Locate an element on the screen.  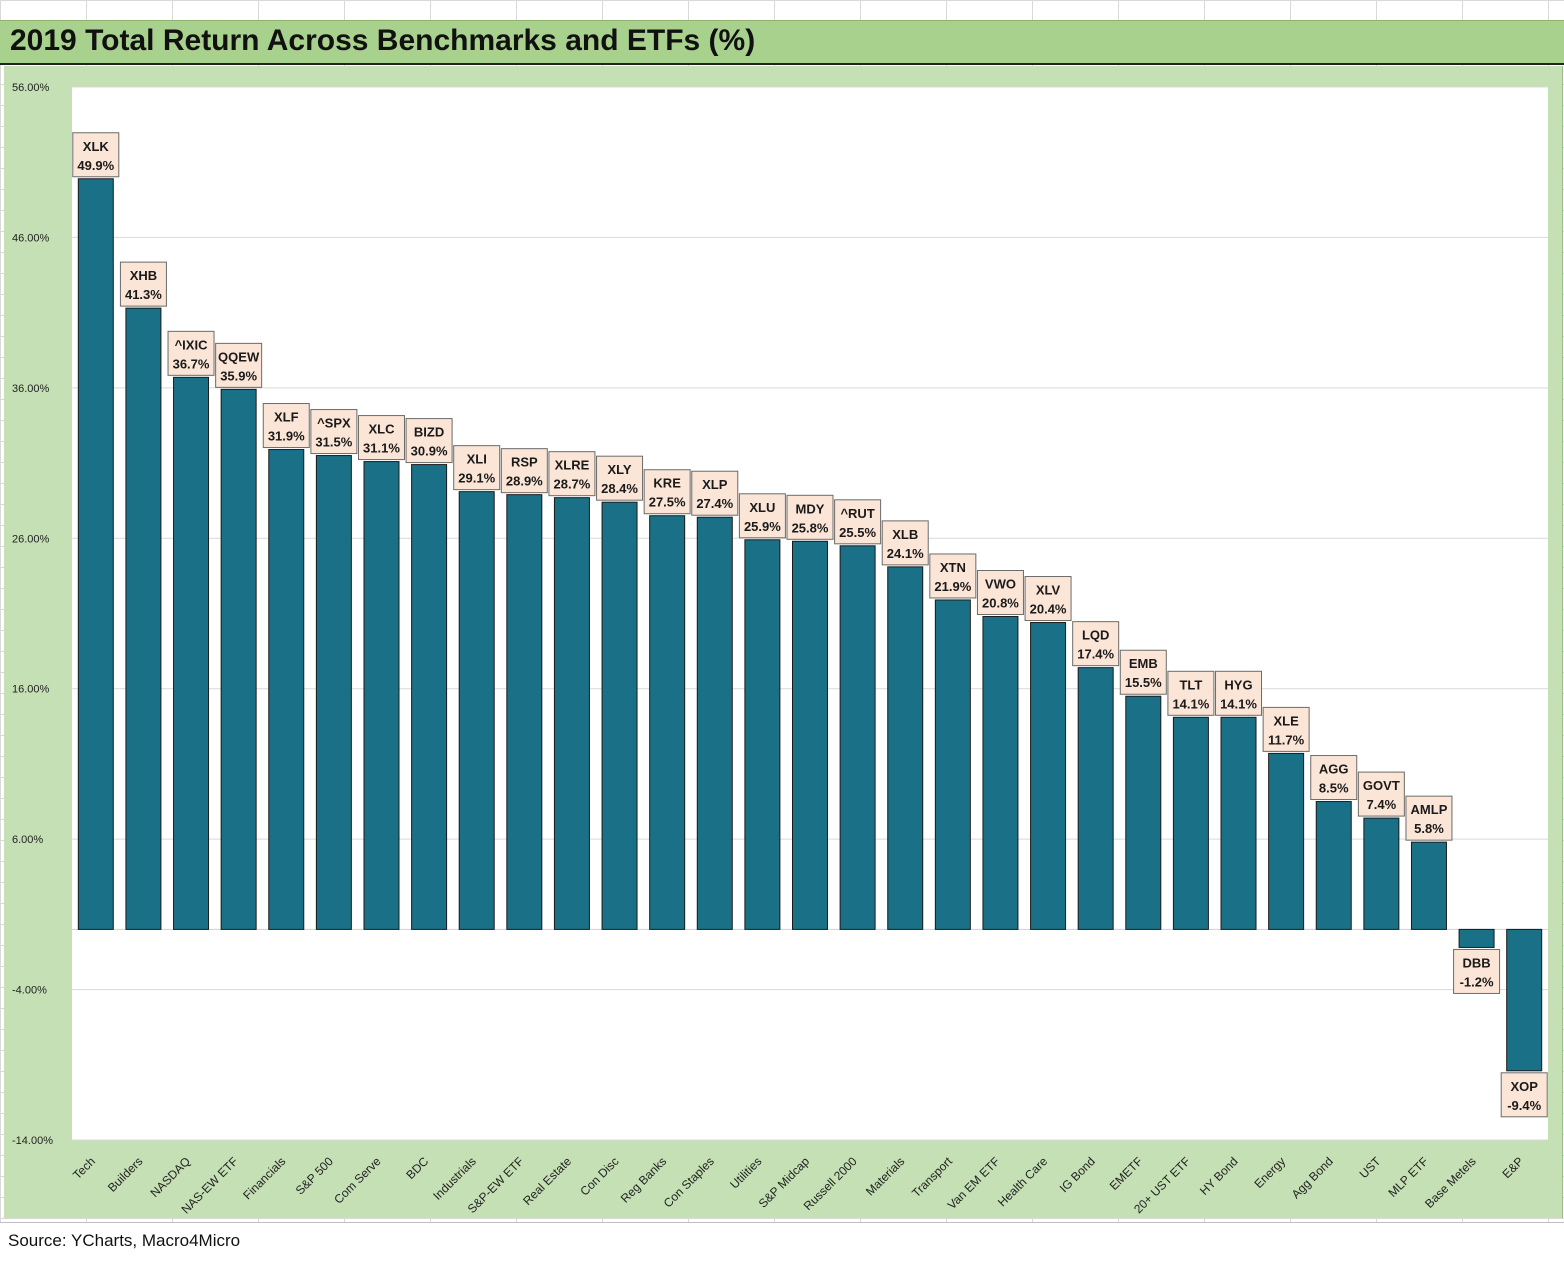
category-label: Industrials is located at coordinates (454, 1178).